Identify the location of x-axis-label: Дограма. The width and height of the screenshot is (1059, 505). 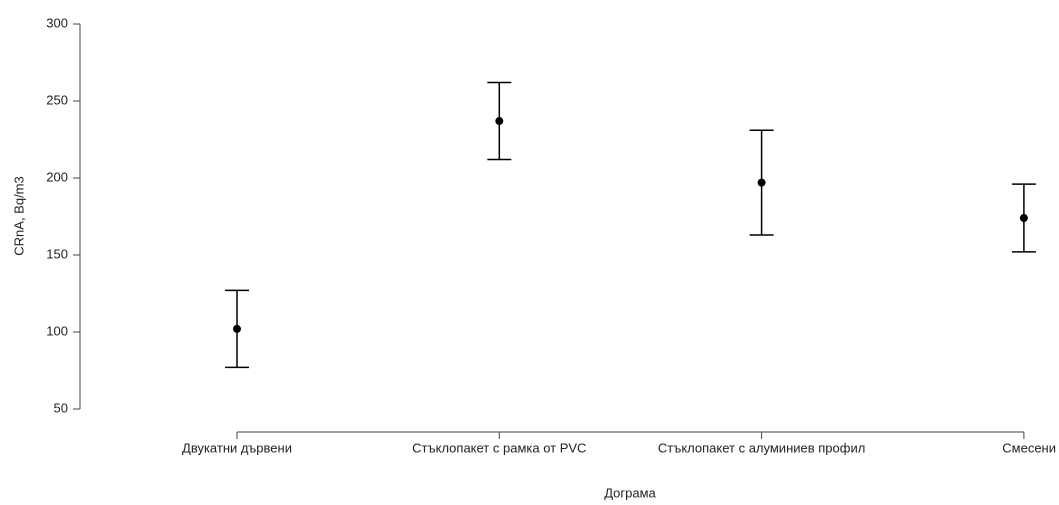
(630, 492).